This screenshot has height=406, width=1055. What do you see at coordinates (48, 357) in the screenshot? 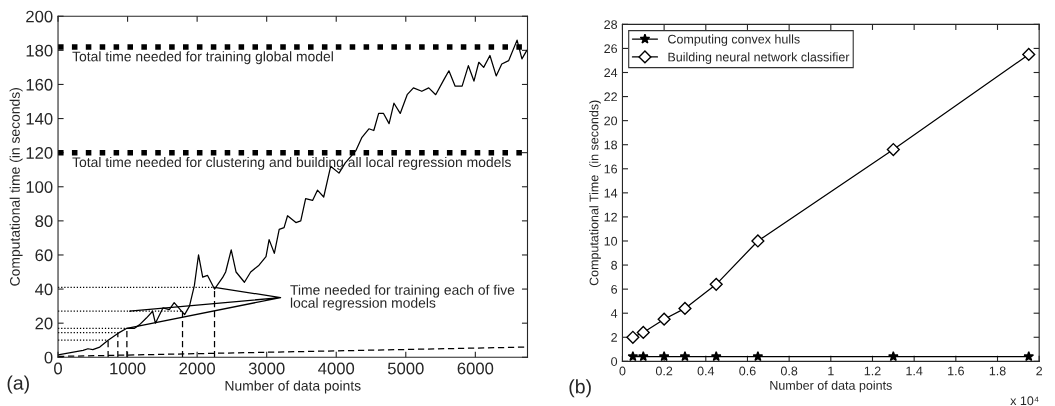
I see `y-tick-label: 0` at bounding box center [48, 357].